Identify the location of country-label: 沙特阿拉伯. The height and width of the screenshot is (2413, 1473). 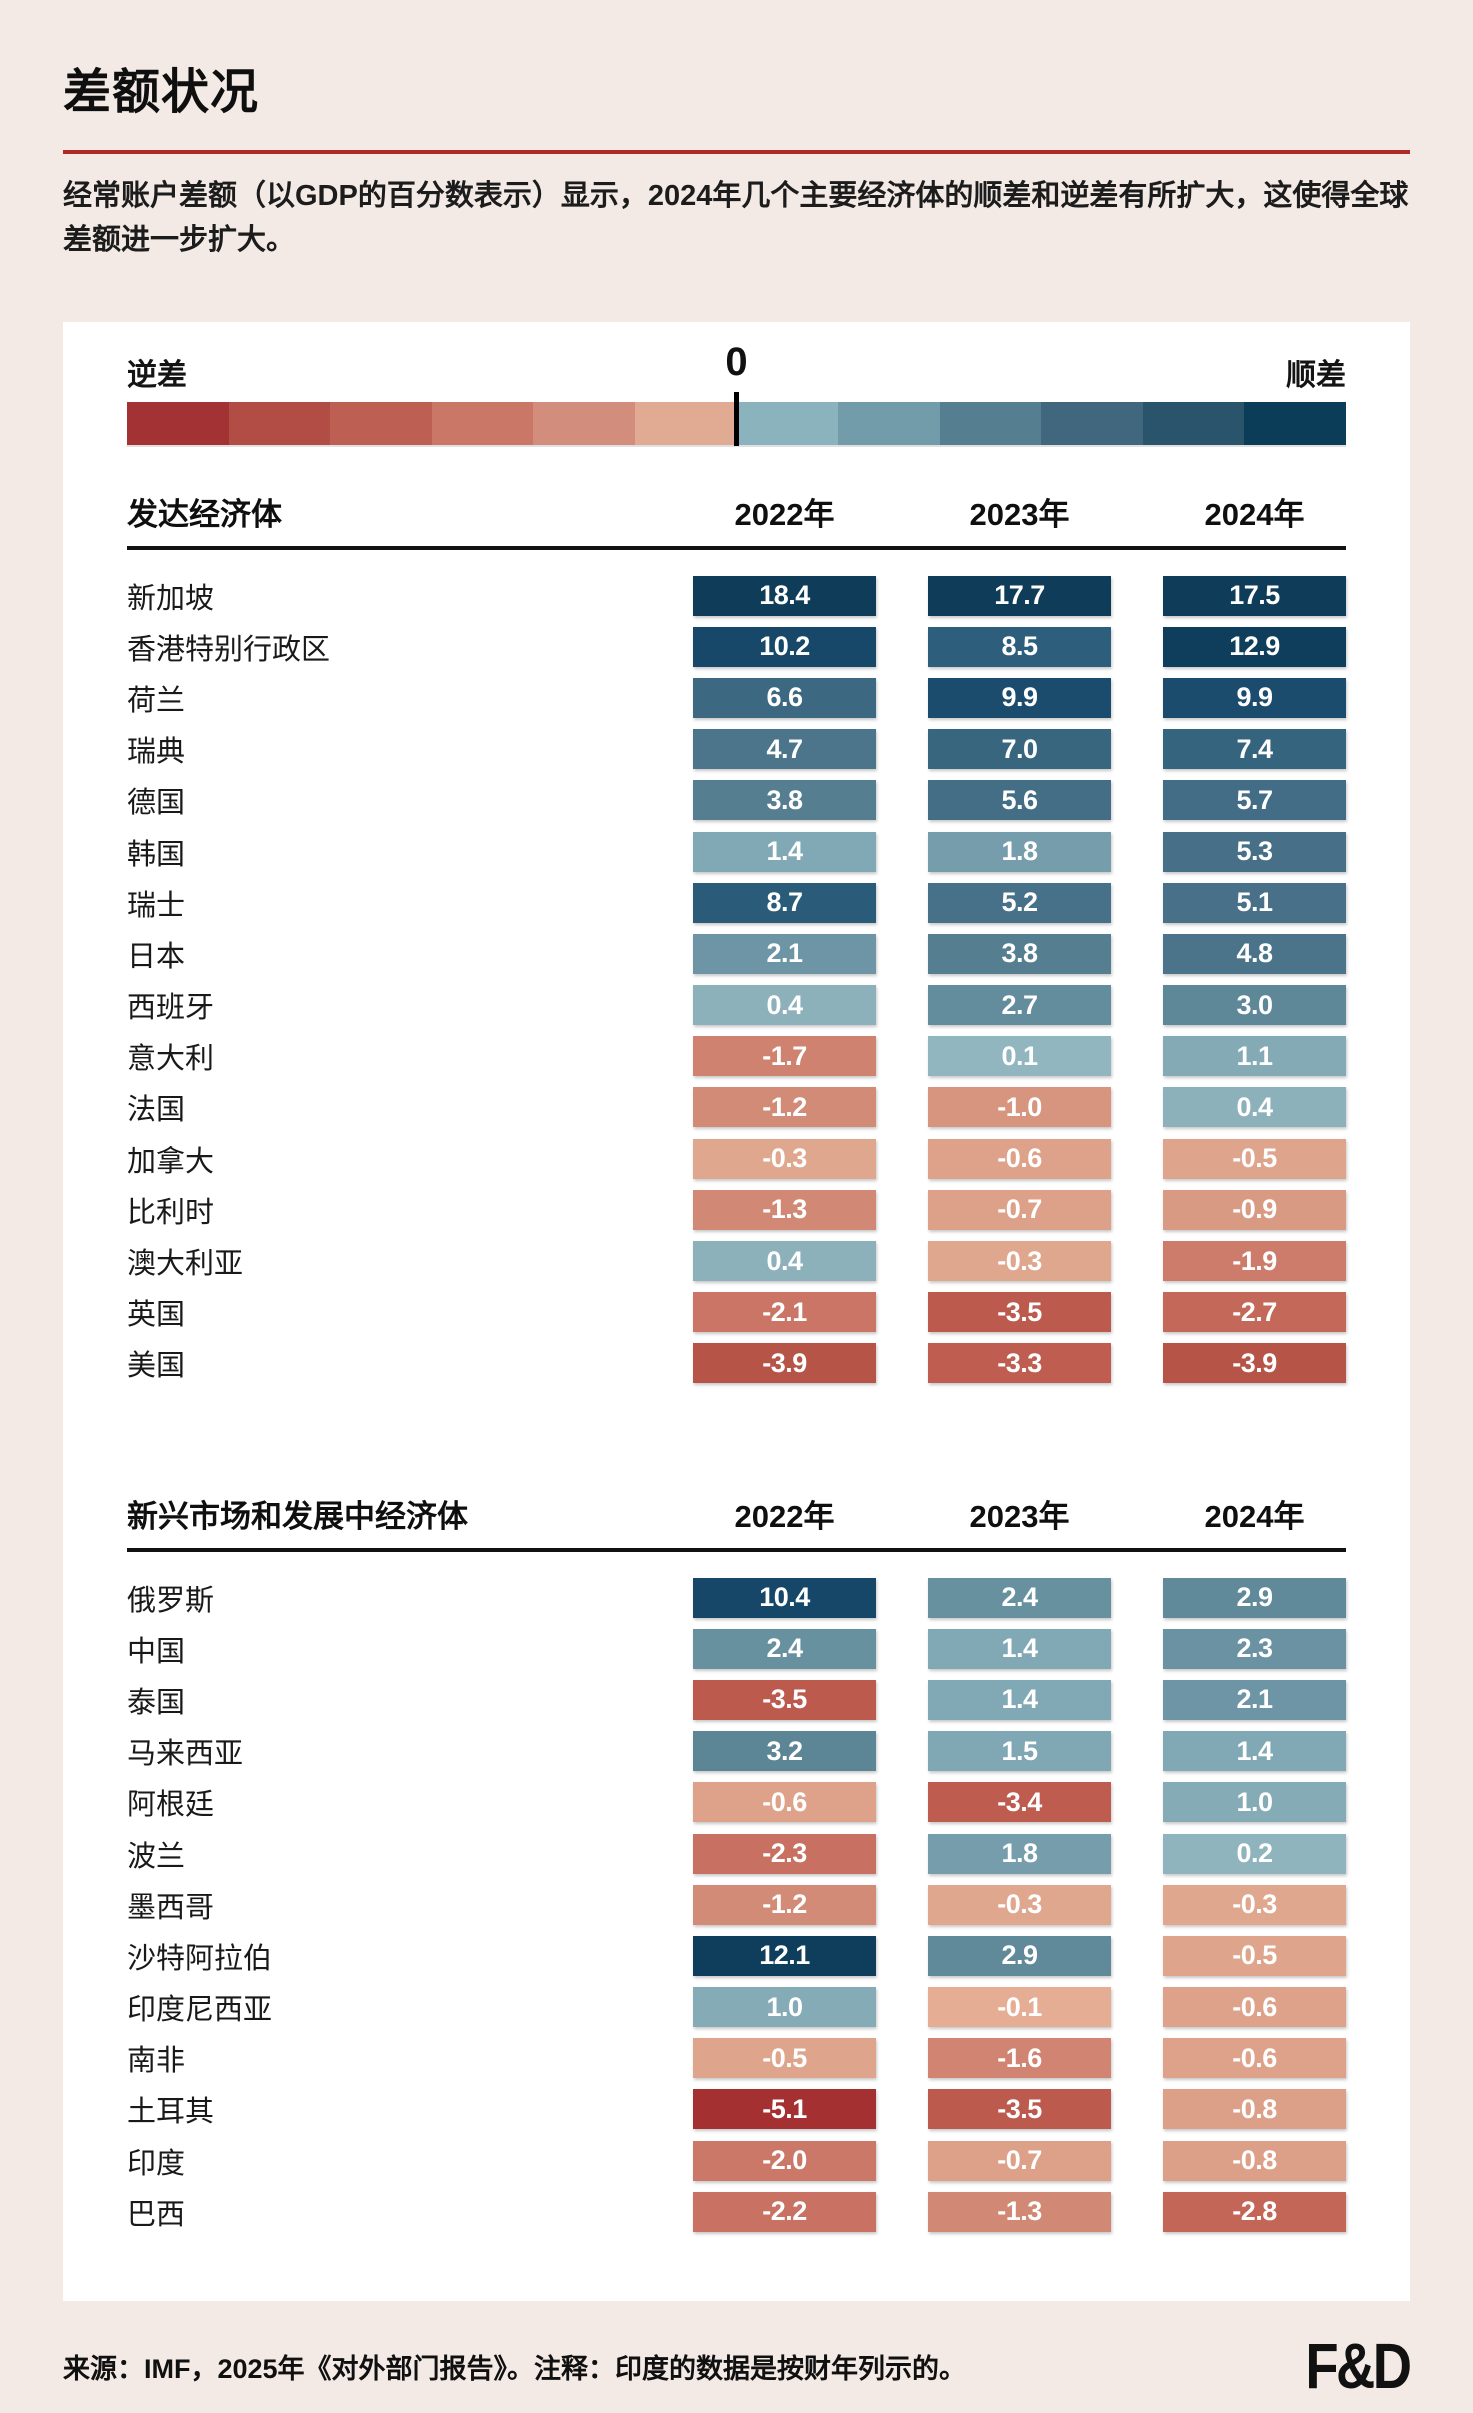
(200, 1958).